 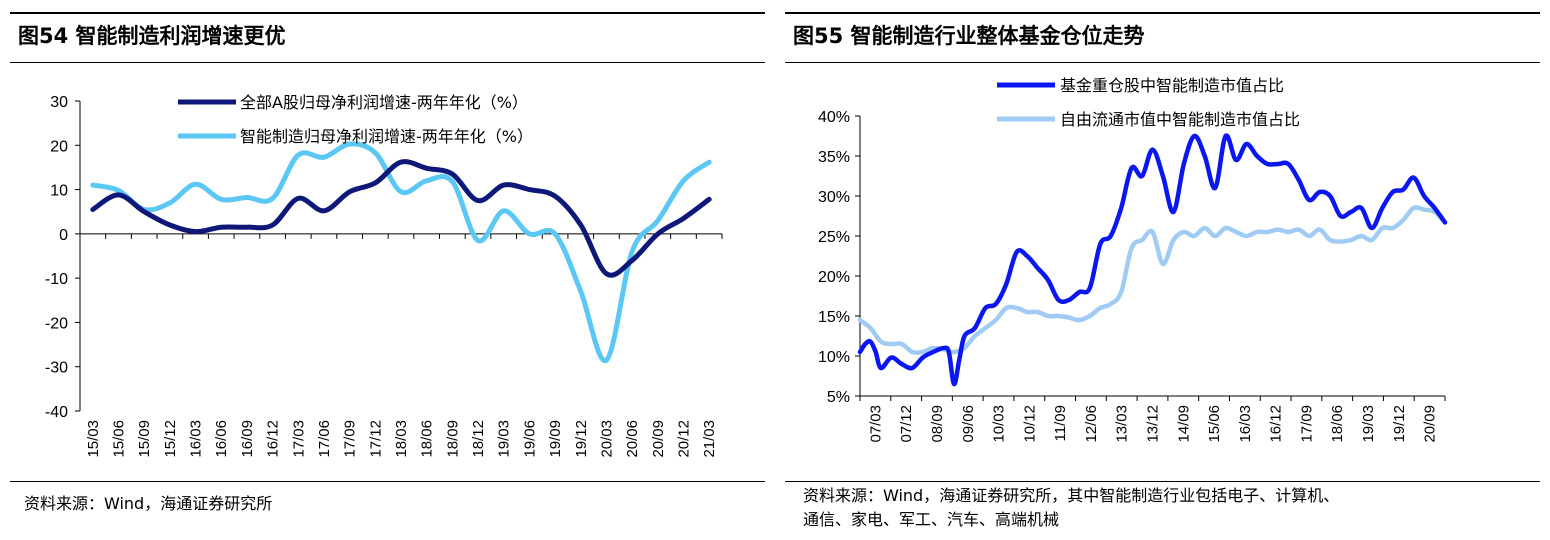 I want to click on x-tick-label: 07/03, so click(x=875, y=424).